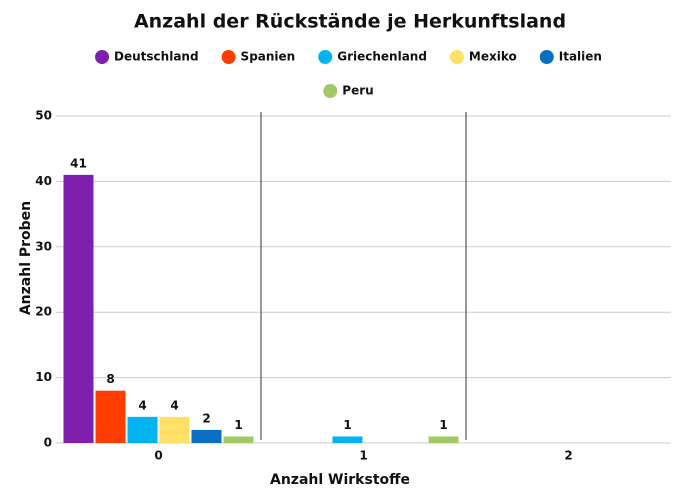 This screenshot has width=700, height=500. Describe the element at coordinates (268, 57) in the screenshot. I see `legend-label: Spanien` at that location.